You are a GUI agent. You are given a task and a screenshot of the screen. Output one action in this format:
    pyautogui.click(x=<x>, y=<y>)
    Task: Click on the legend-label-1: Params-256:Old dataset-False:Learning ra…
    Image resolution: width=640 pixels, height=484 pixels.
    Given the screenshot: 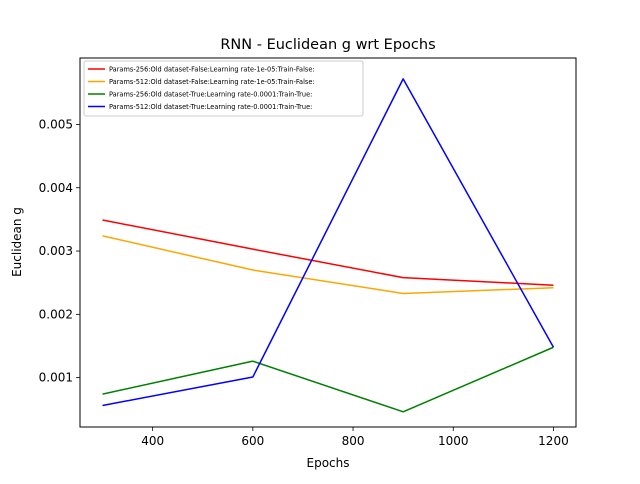 What is the action you would take?
    pyautogui.click(x=212, y=70)
    